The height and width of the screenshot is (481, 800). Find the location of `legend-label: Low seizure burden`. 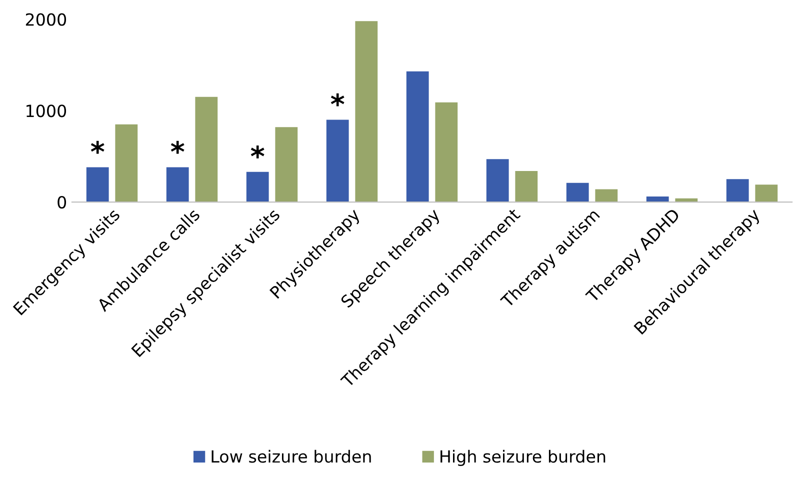

legend-label: Low seizure burden is located at coordinates (291, 456).